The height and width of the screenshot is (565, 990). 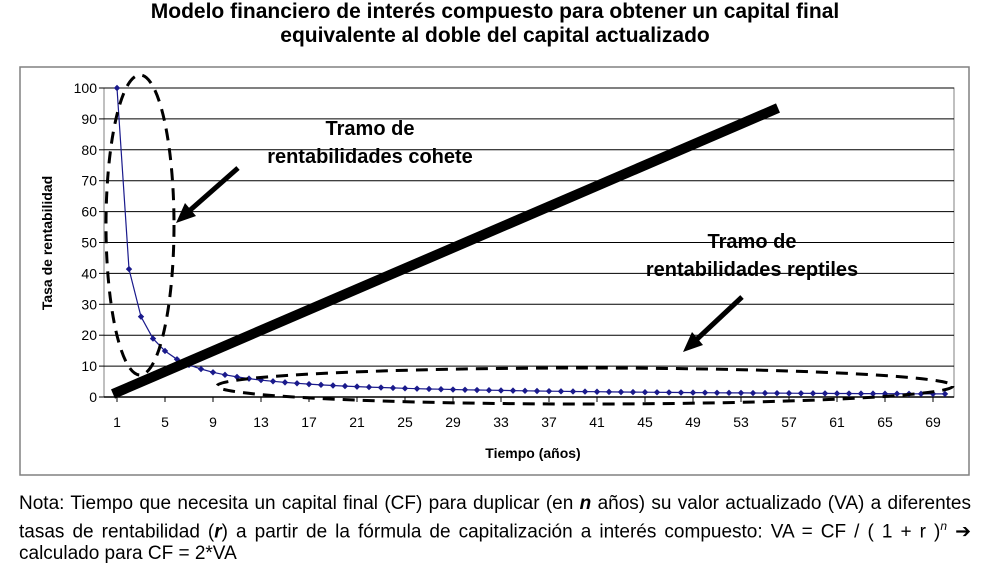 I want to click on y-tick-label: 10, so click(x=89, y=366).